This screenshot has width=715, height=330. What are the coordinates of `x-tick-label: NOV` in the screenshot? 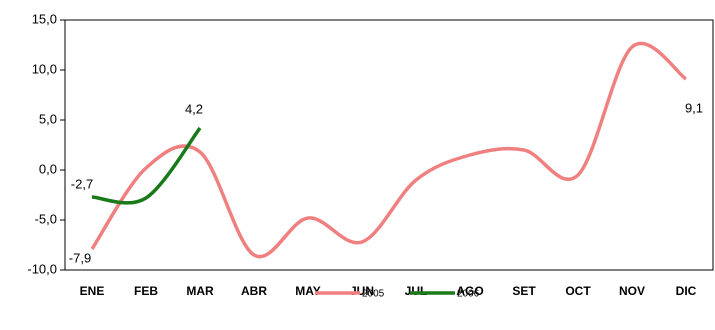 It's located at (632, 291).